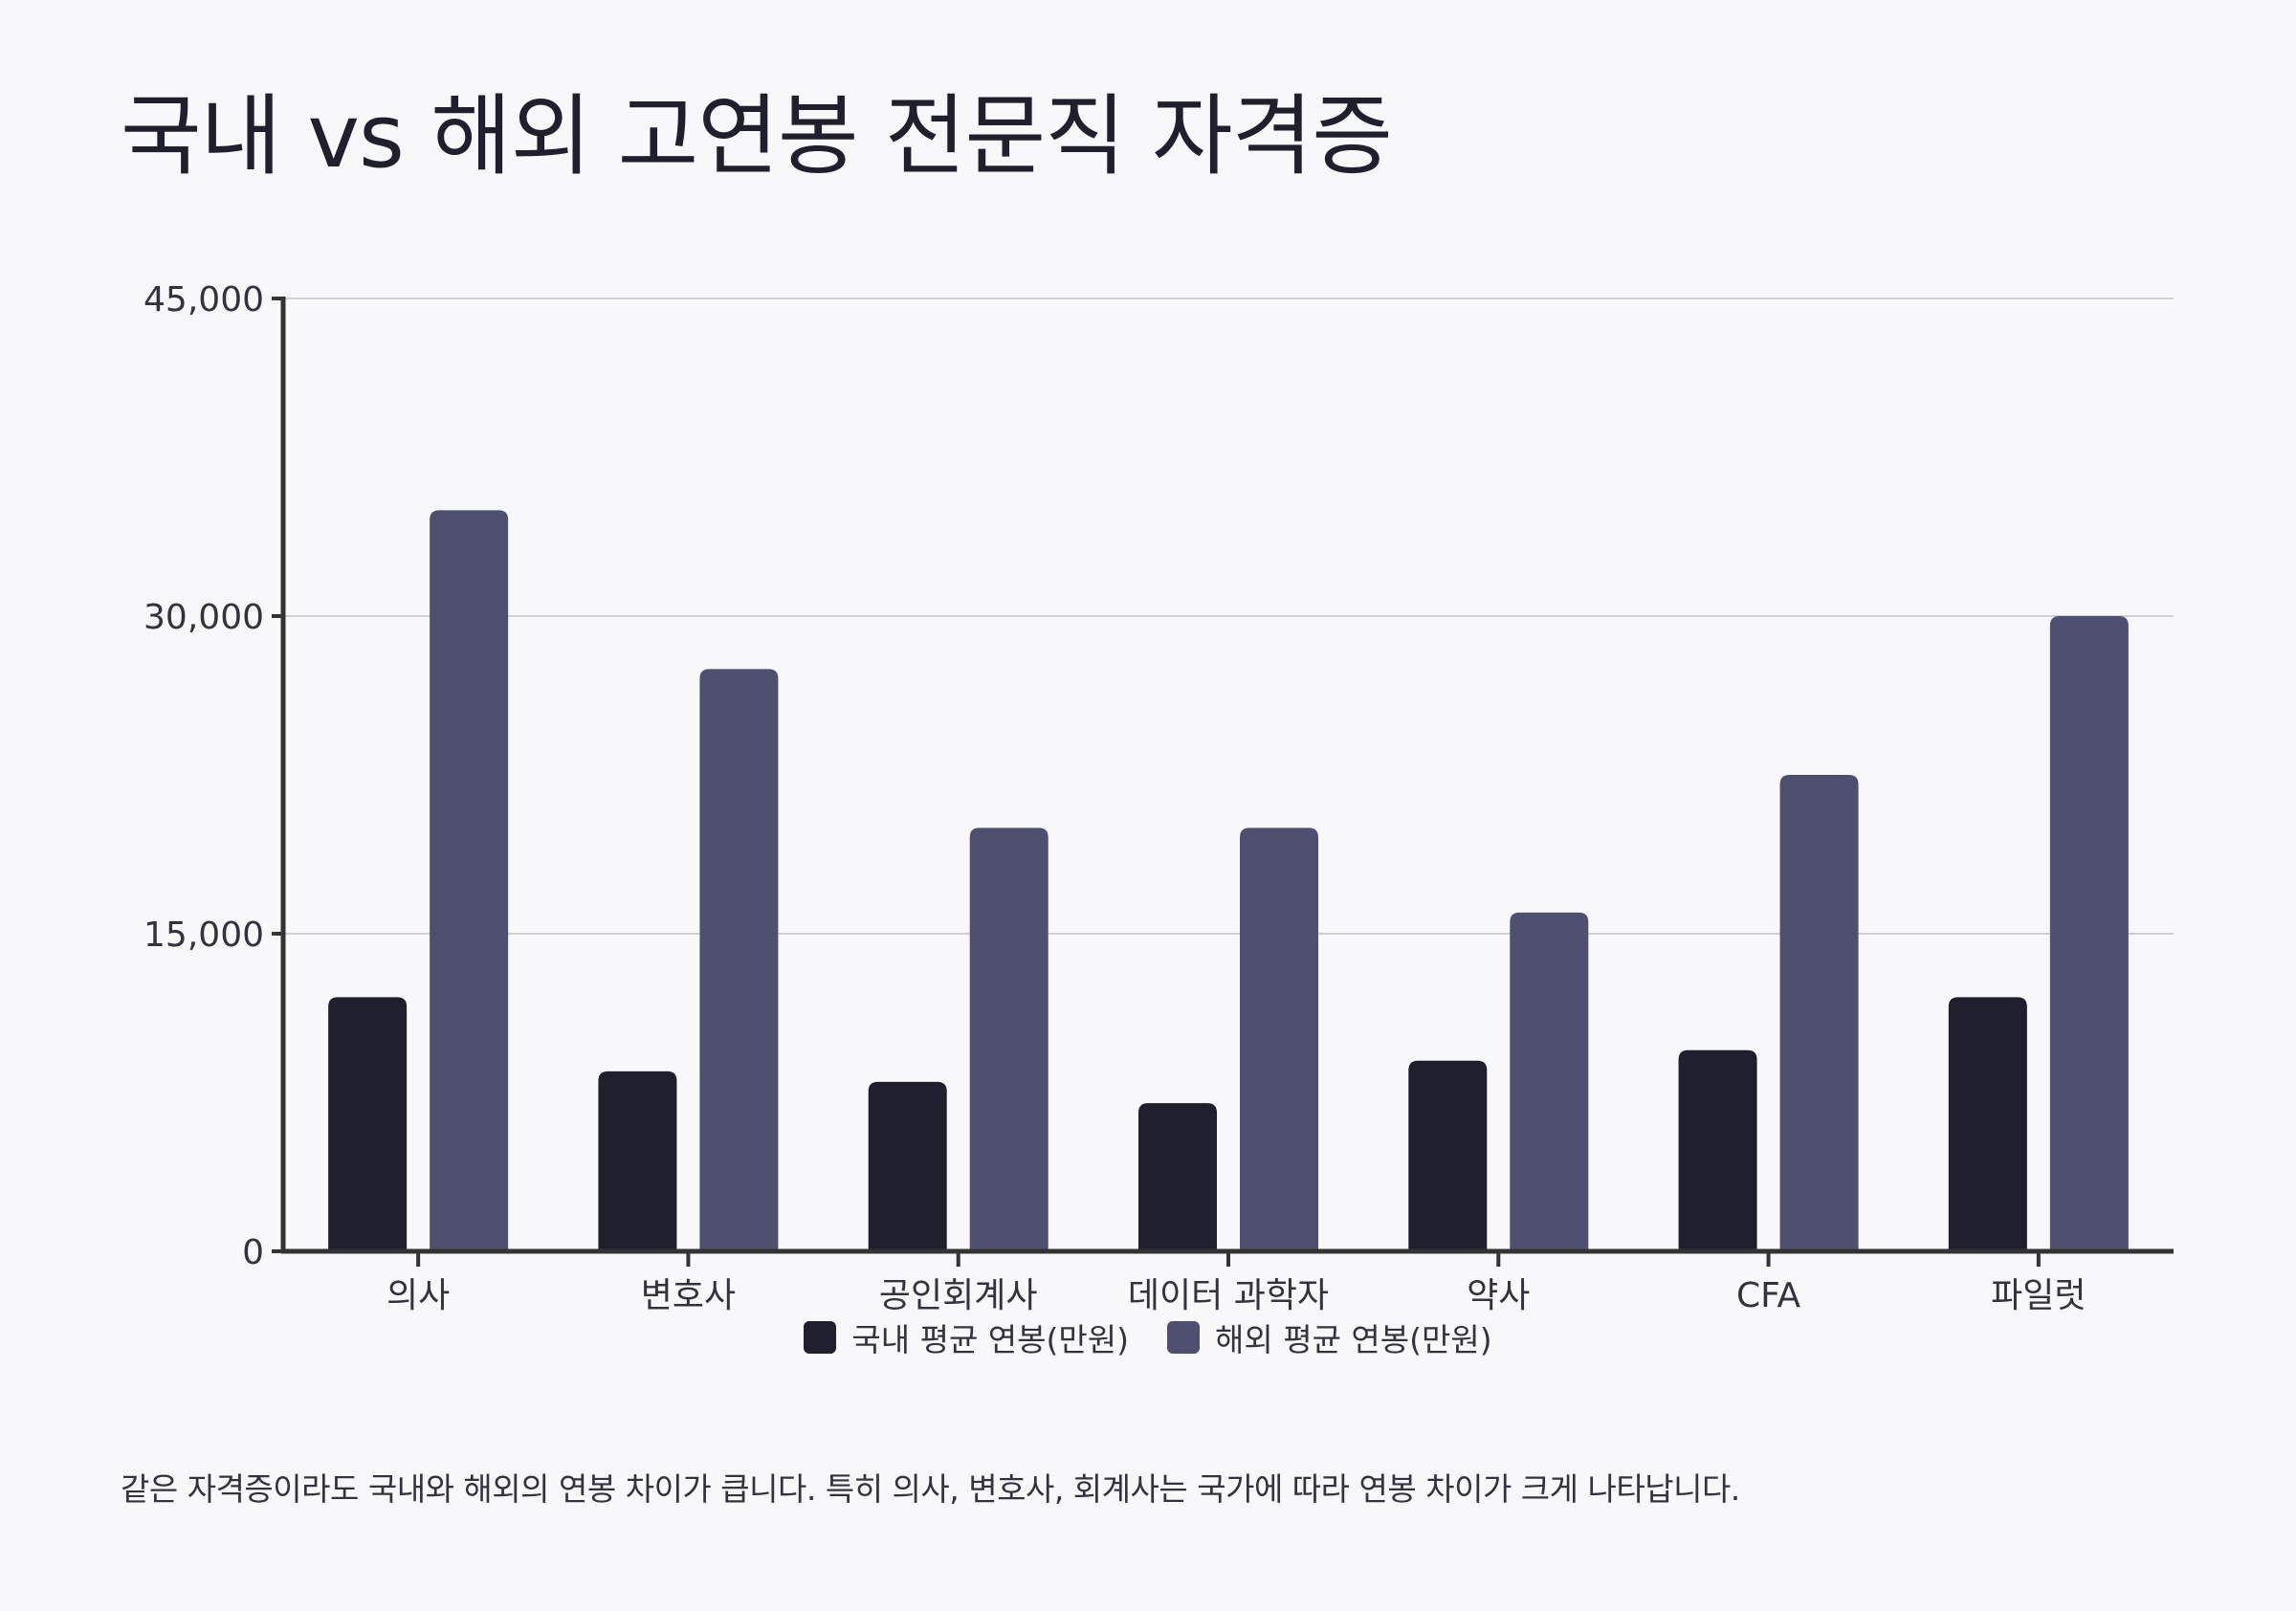  I want to click on x-tick-label: CFA, so click(1769, 1295).